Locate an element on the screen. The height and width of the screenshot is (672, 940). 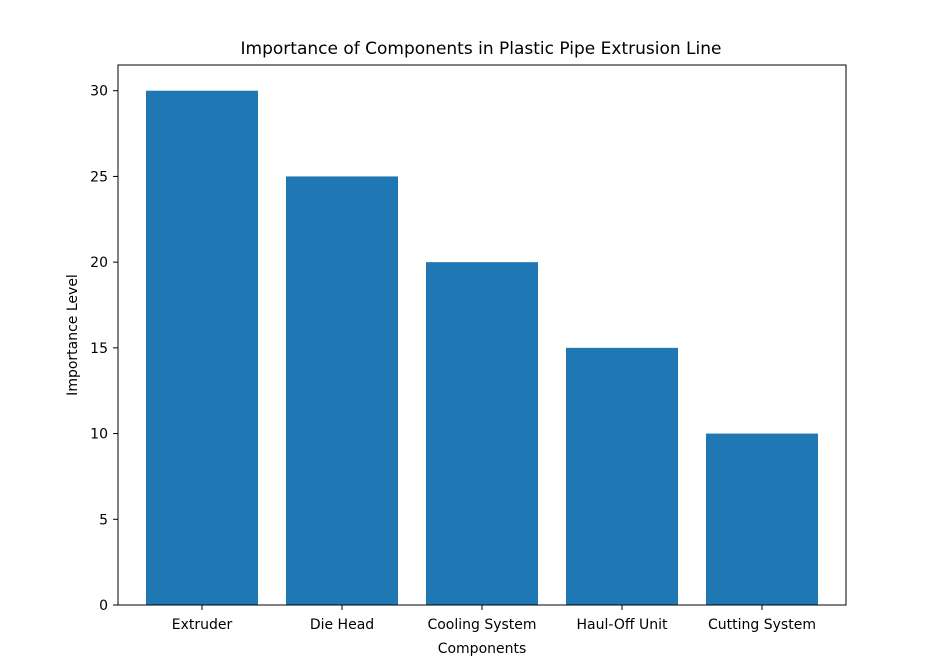
bar-extruder is located at coordinates (202, 347).